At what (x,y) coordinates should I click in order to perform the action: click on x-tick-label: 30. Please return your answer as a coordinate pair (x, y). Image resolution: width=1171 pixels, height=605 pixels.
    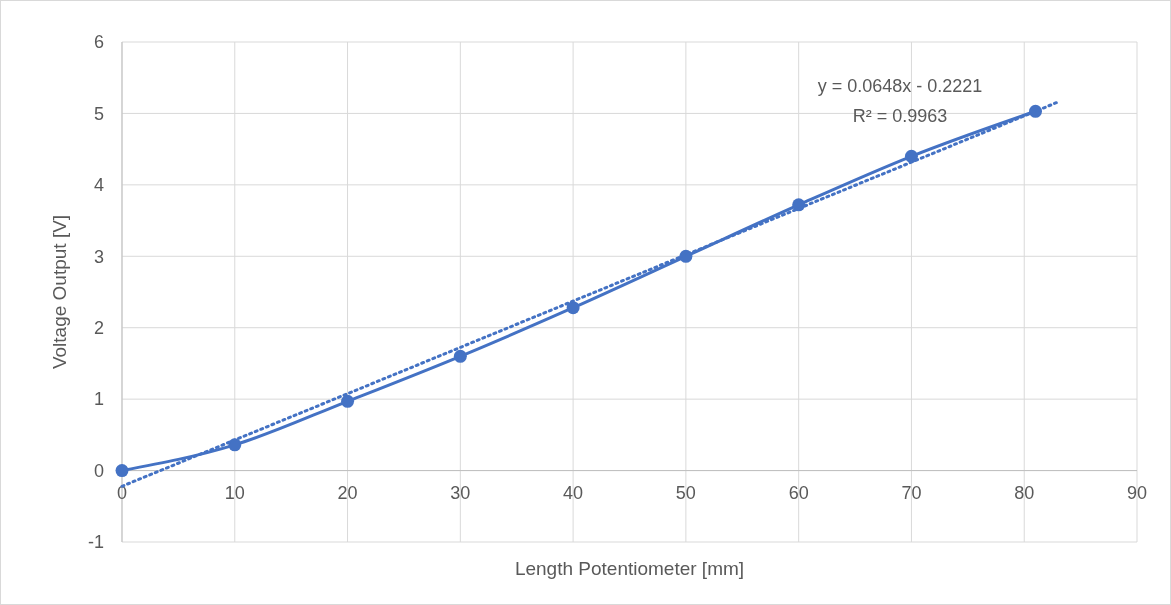
    Looking at the image, I should click on (460, 492).